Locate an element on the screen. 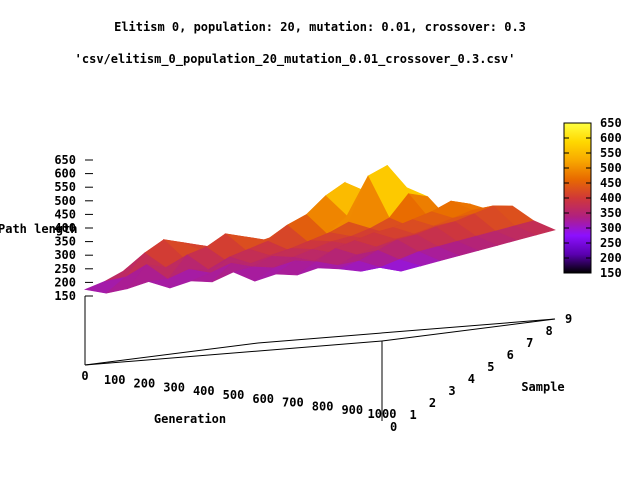  x-axis-ticks: 0 100 200 300 400 500 600 700 800 900 1000 is located at coordinates (238, 395).